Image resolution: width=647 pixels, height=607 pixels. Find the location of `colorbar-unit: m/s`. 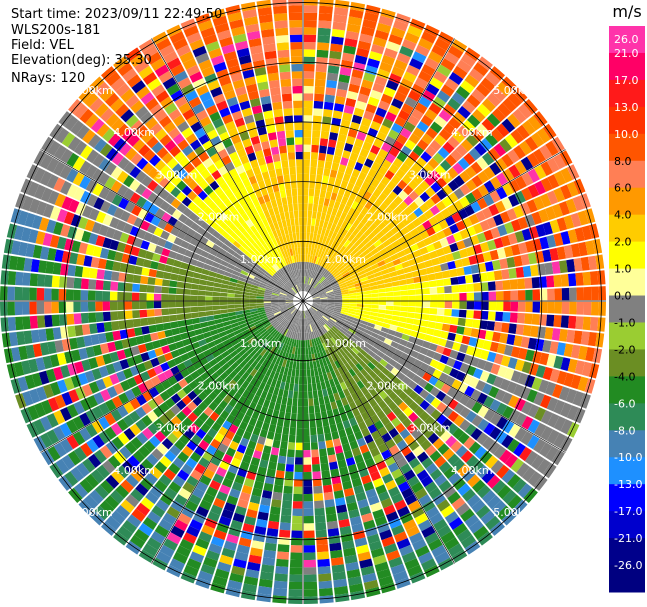

colorbar-unit: m/s is located at coordinates (626, 11).